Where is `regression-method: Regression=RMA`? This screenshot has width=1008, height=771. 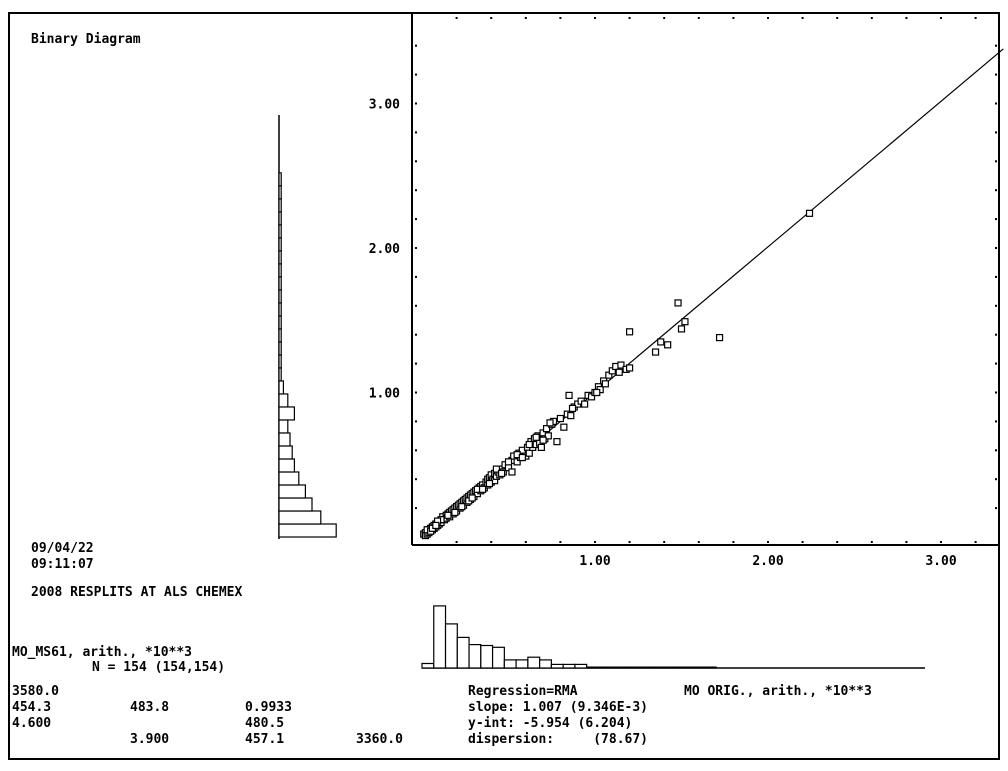 regression-method: Regression=RMA is located at coordinates (523, 691).